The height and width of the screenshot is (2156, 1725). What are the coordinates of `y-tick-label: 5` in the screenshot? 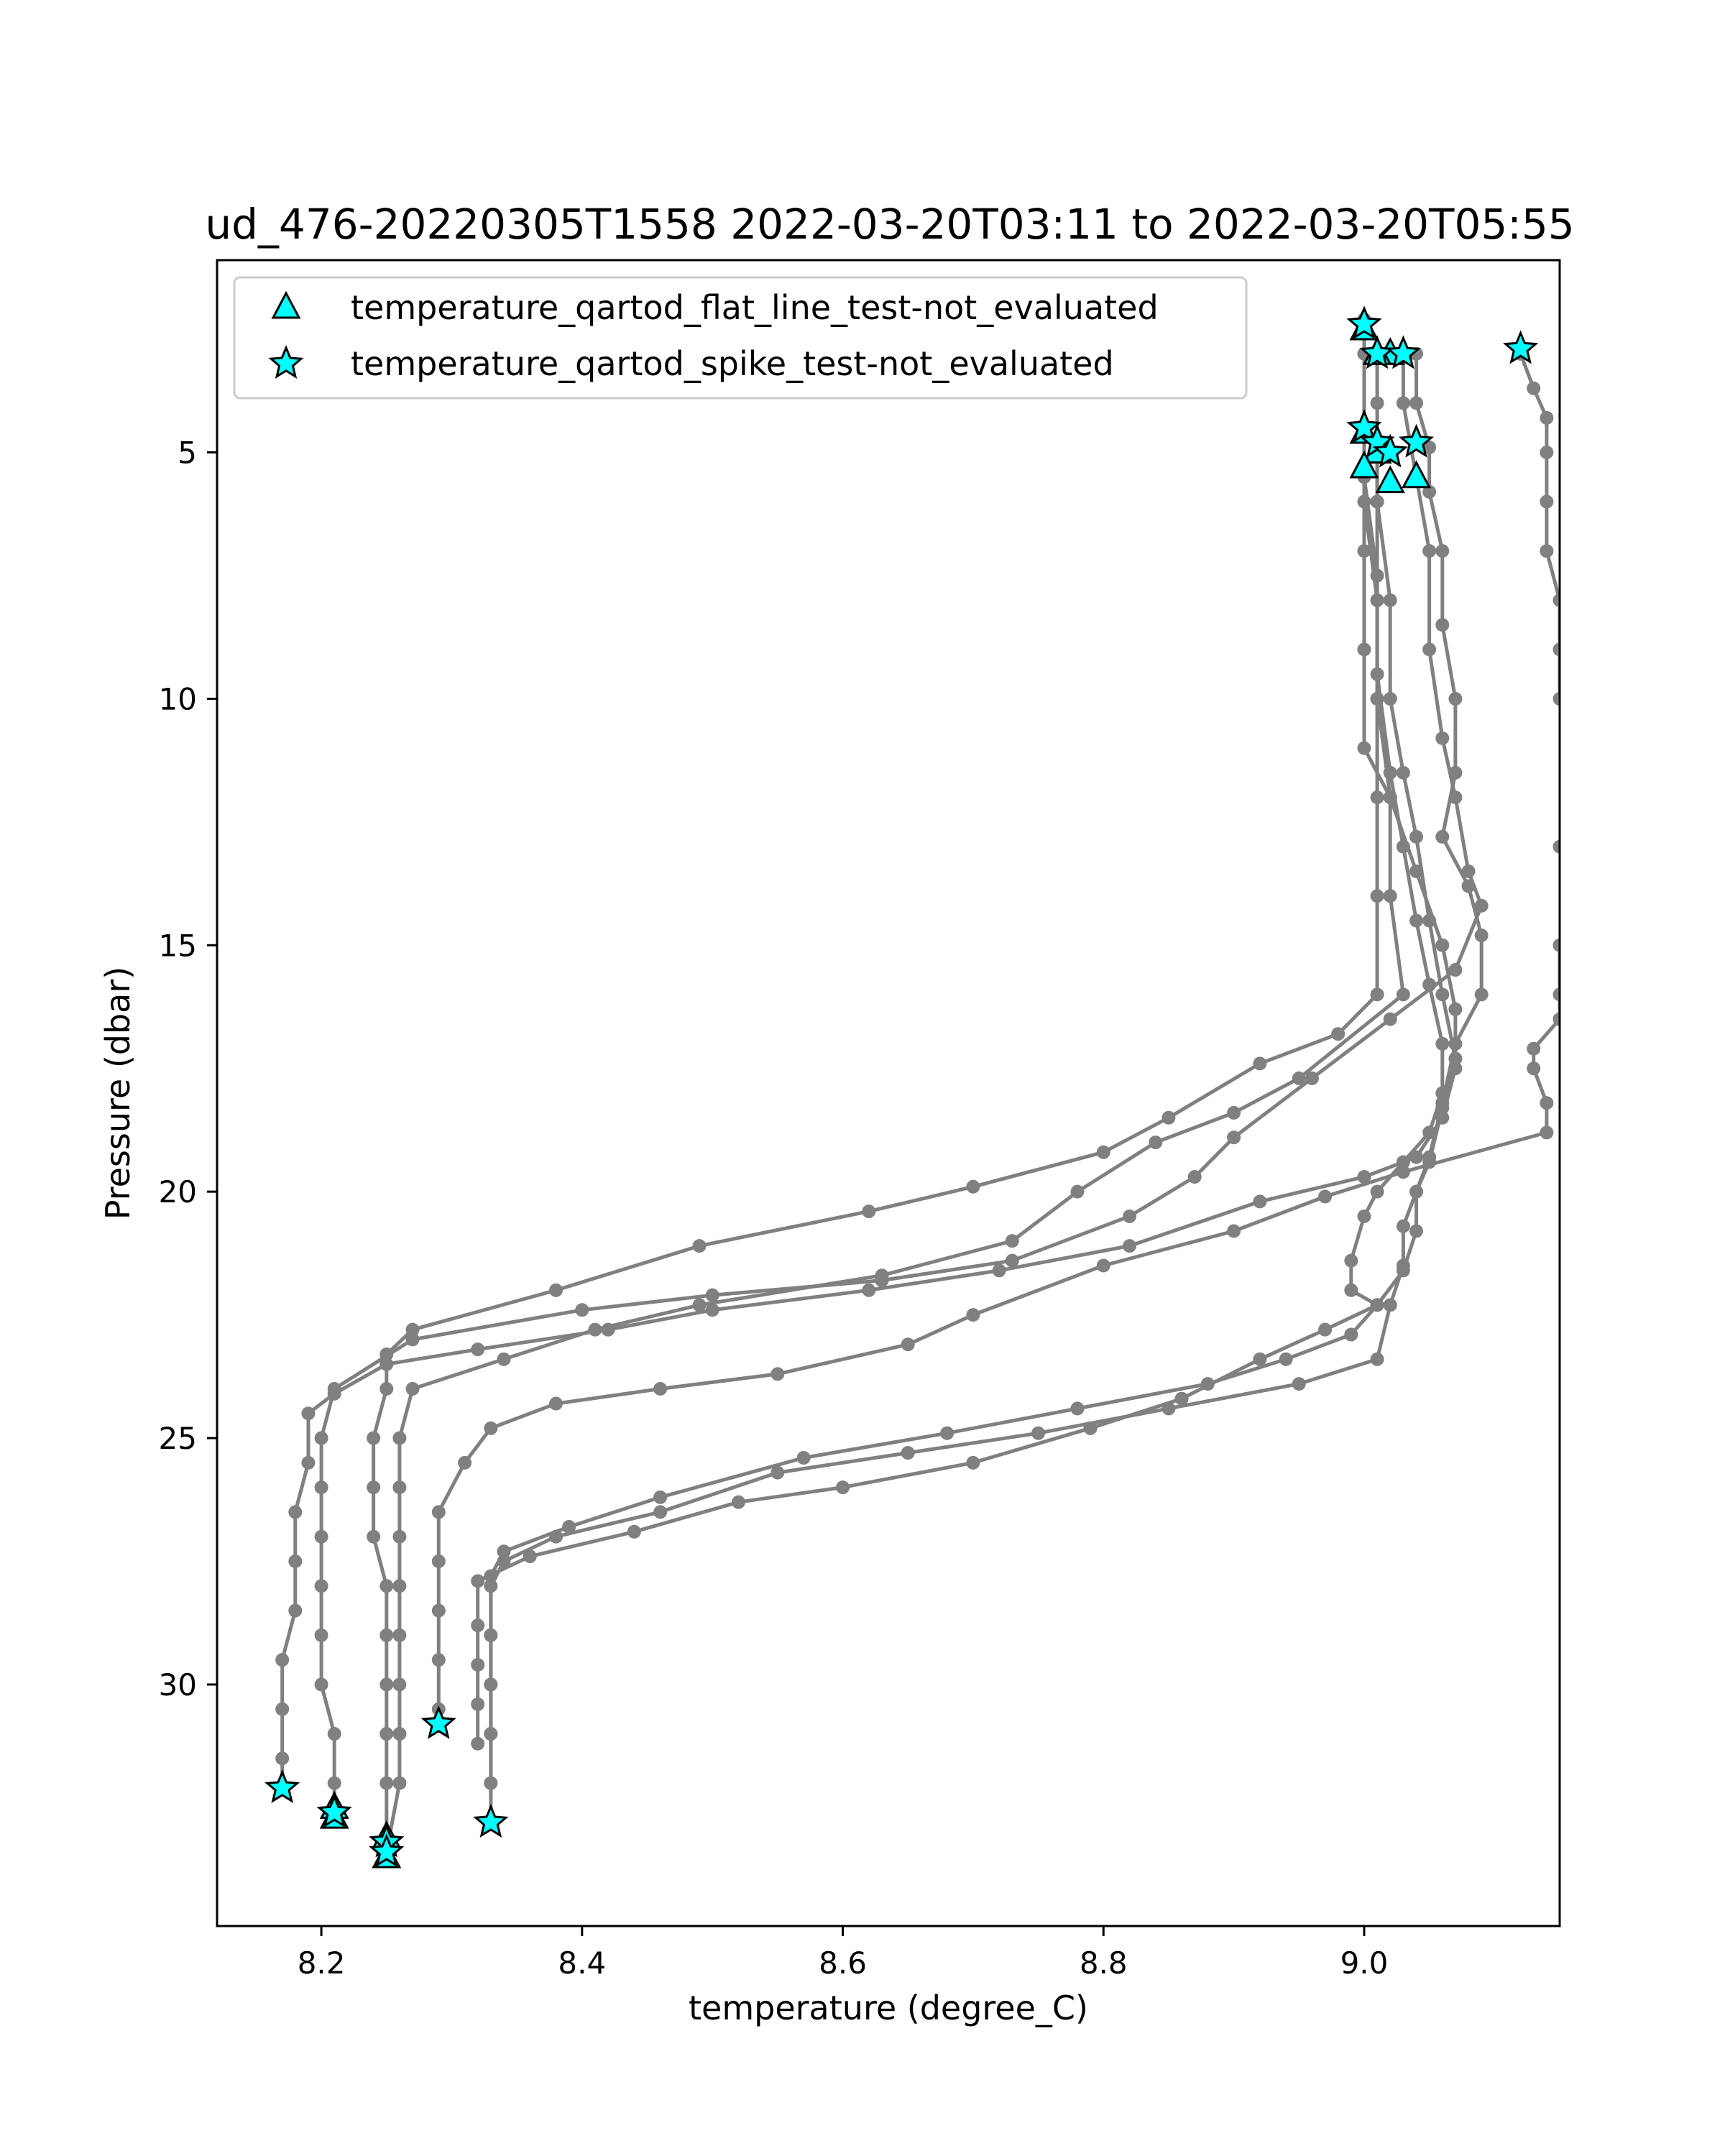 It's located at (187, 452).